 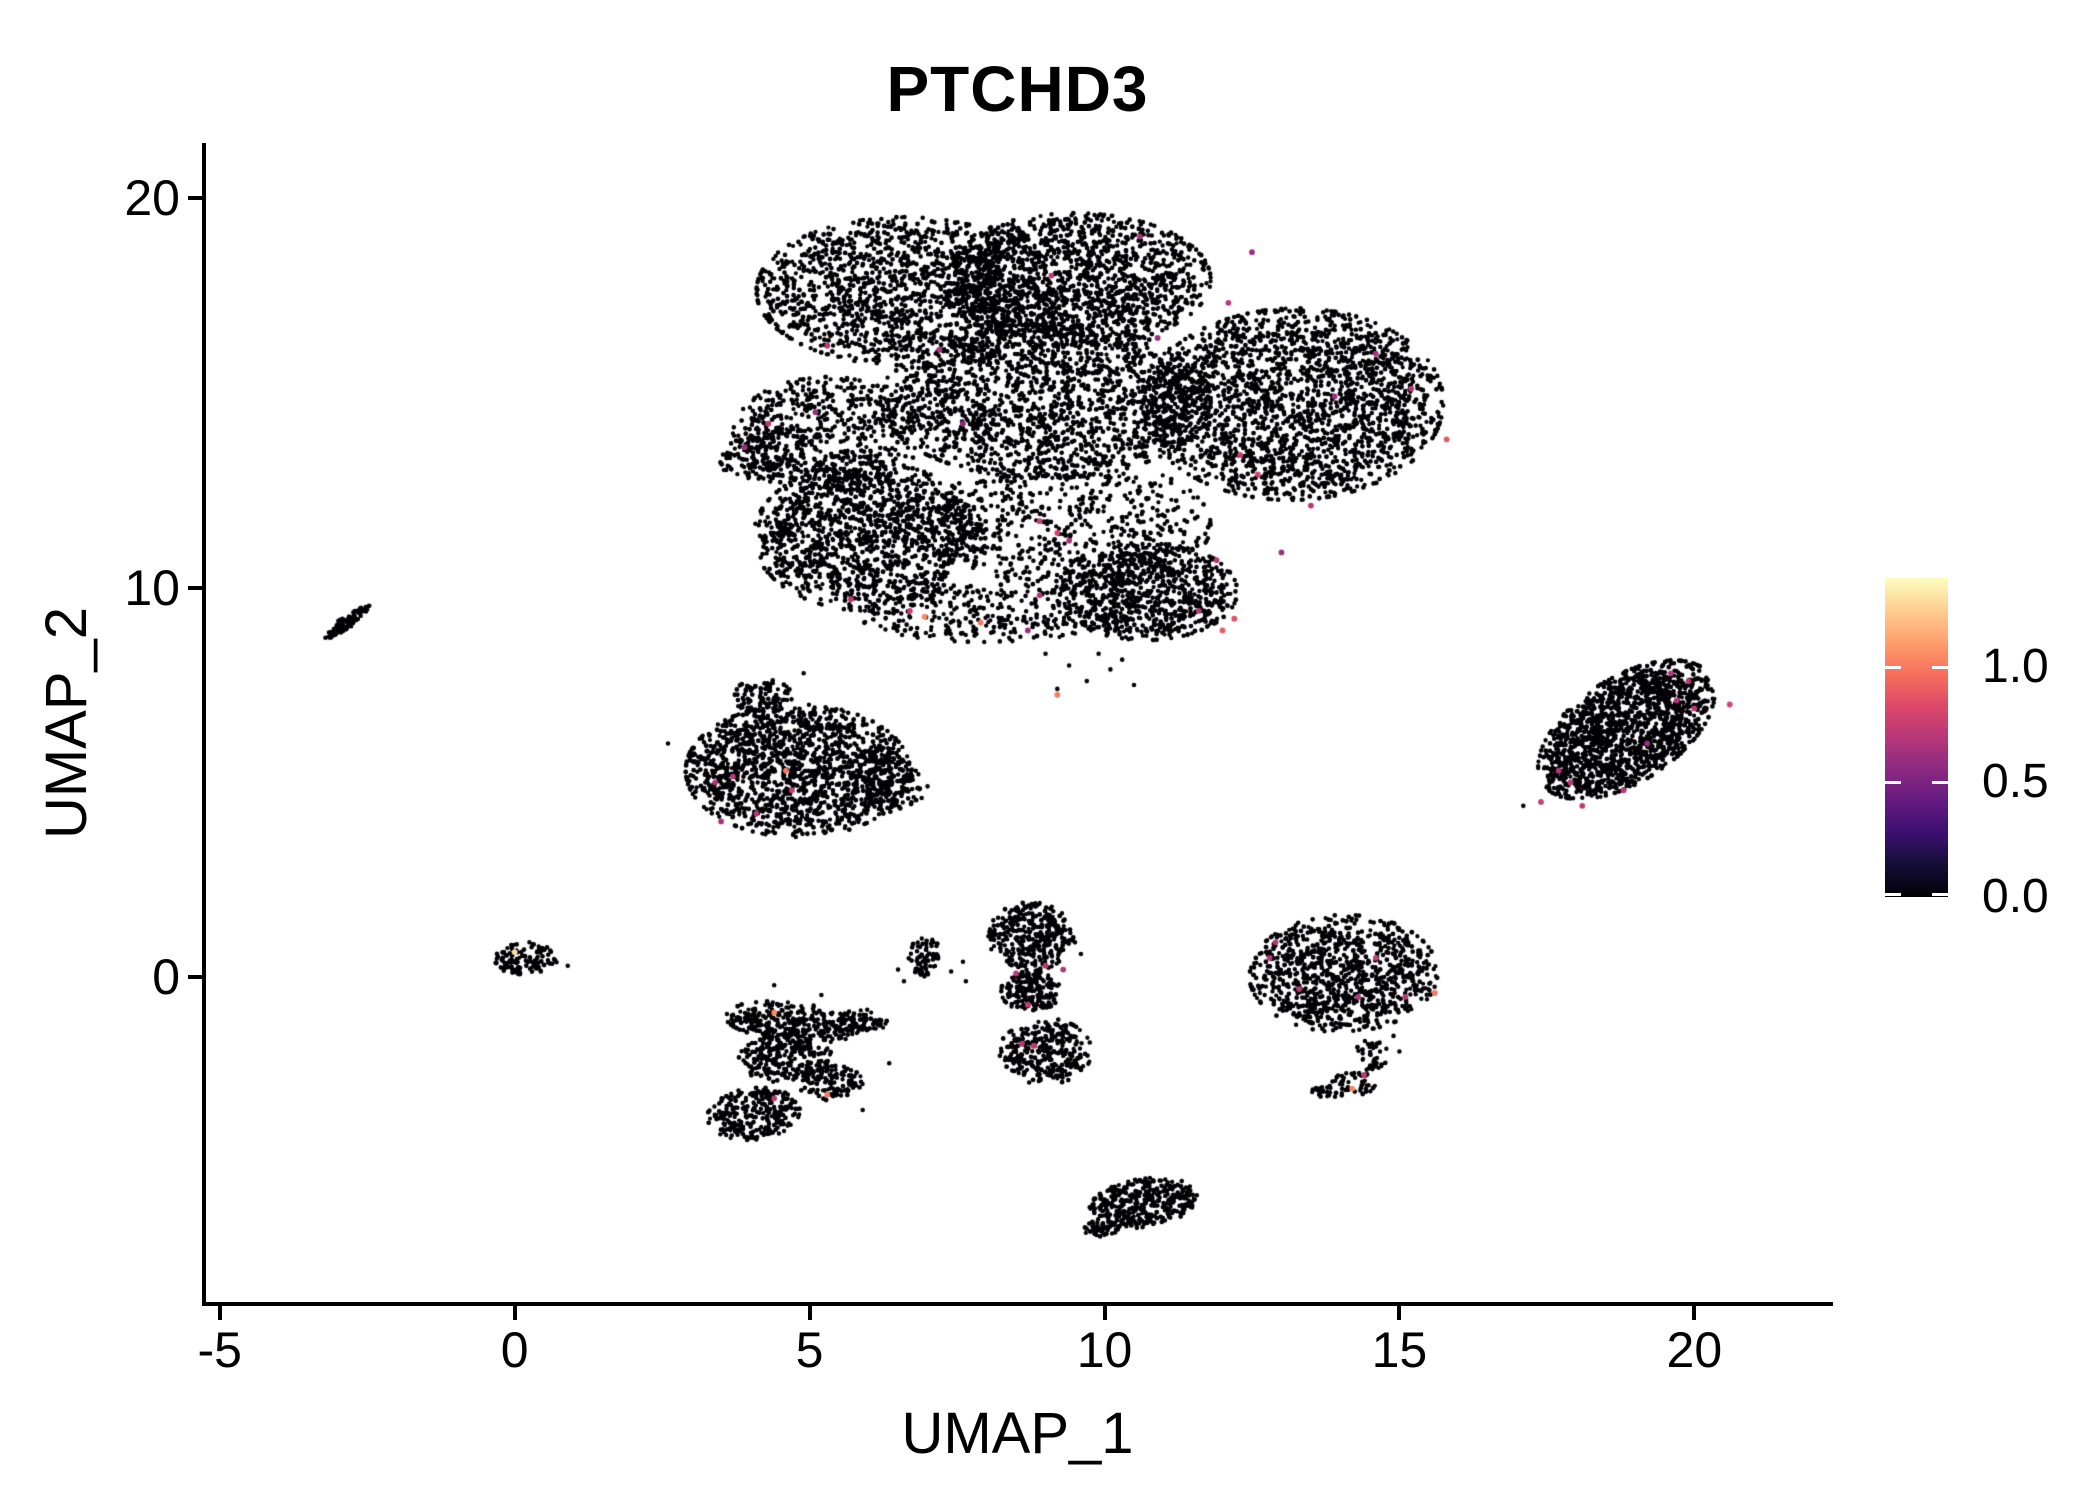 I want to click on expression-colorbar, so click(x=1916, y=737).